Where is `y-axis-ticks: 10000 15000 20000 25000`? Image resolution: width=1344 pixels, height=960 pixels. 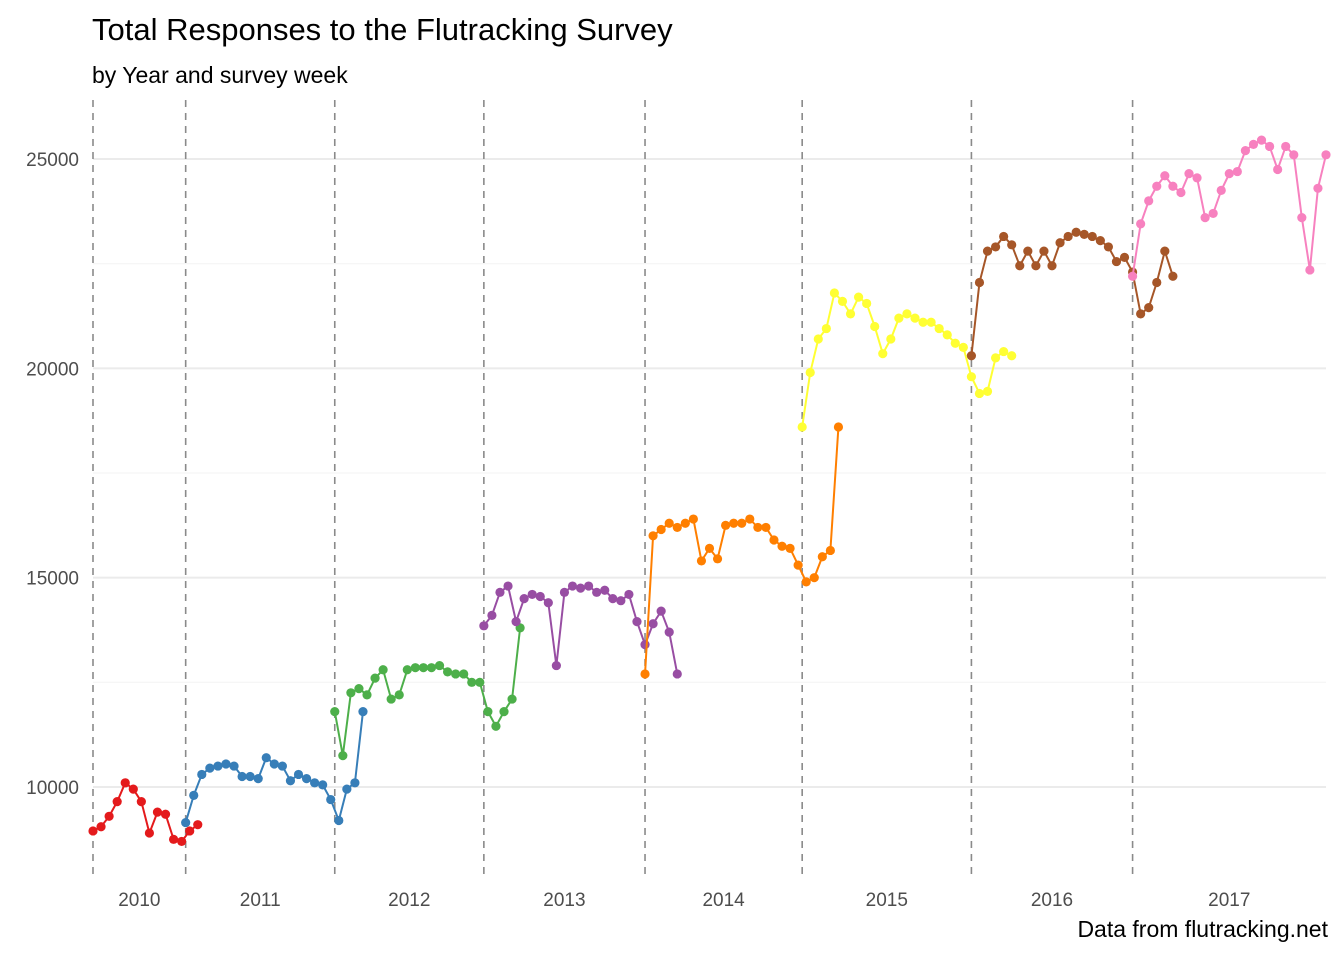 y-axis-ticks: 10000 15000 20000 25000 is located at coordinates (52, 474).